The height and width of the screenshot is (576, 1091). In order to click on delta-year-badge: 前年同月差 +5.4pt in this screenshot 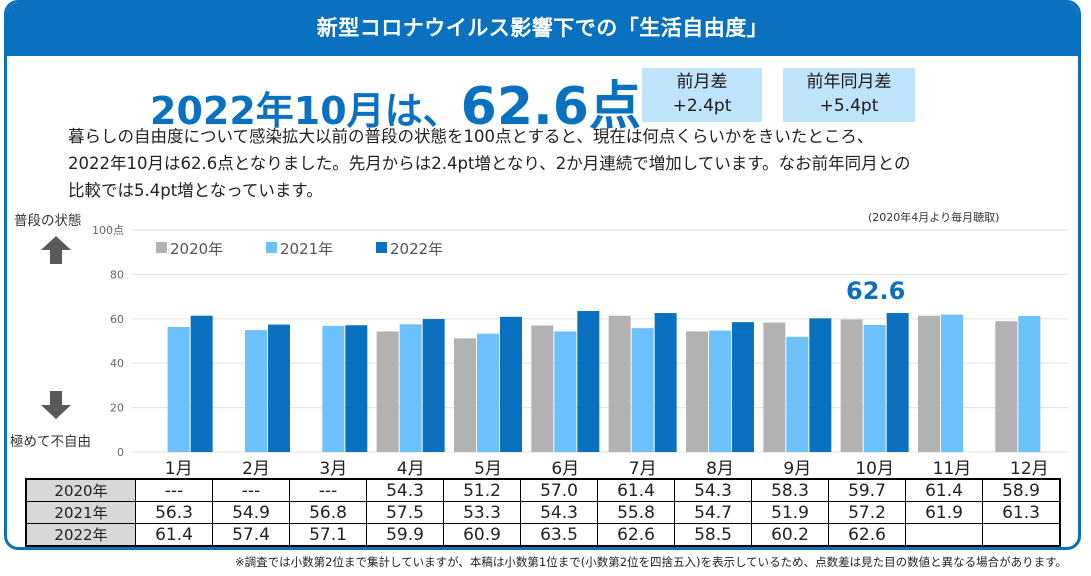, I will do `click(849, 95)`.